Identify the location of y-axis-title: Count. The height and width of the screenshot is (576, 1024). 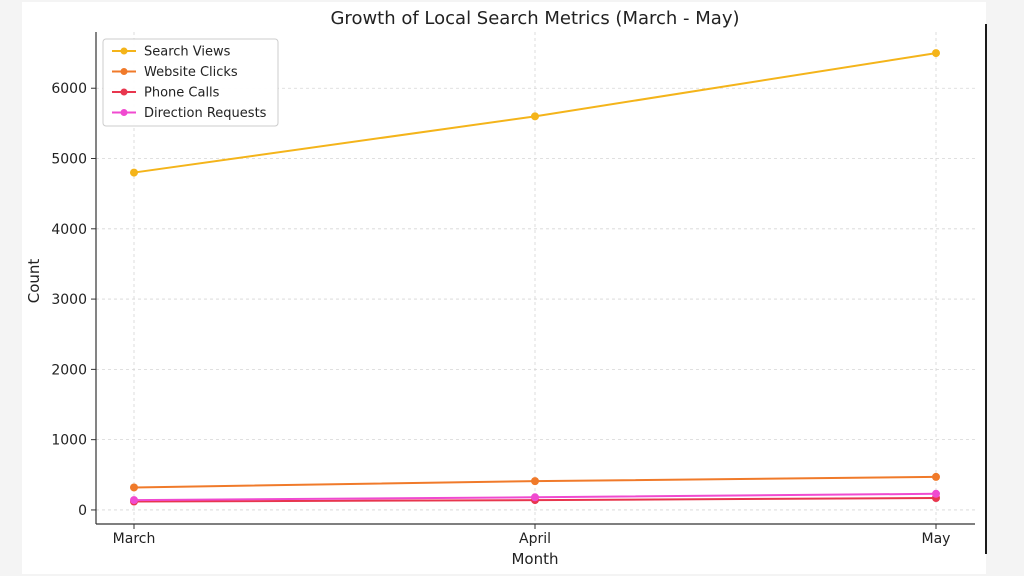
(34, 281).